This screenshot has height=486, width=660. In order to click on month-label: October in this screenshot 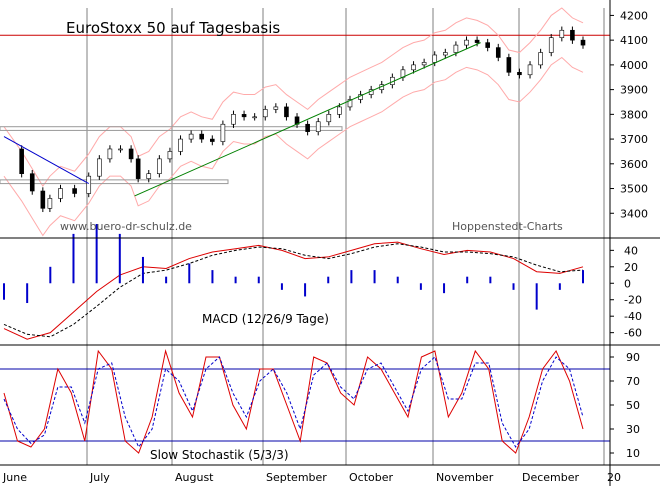, I will do `click(371, 477)`.